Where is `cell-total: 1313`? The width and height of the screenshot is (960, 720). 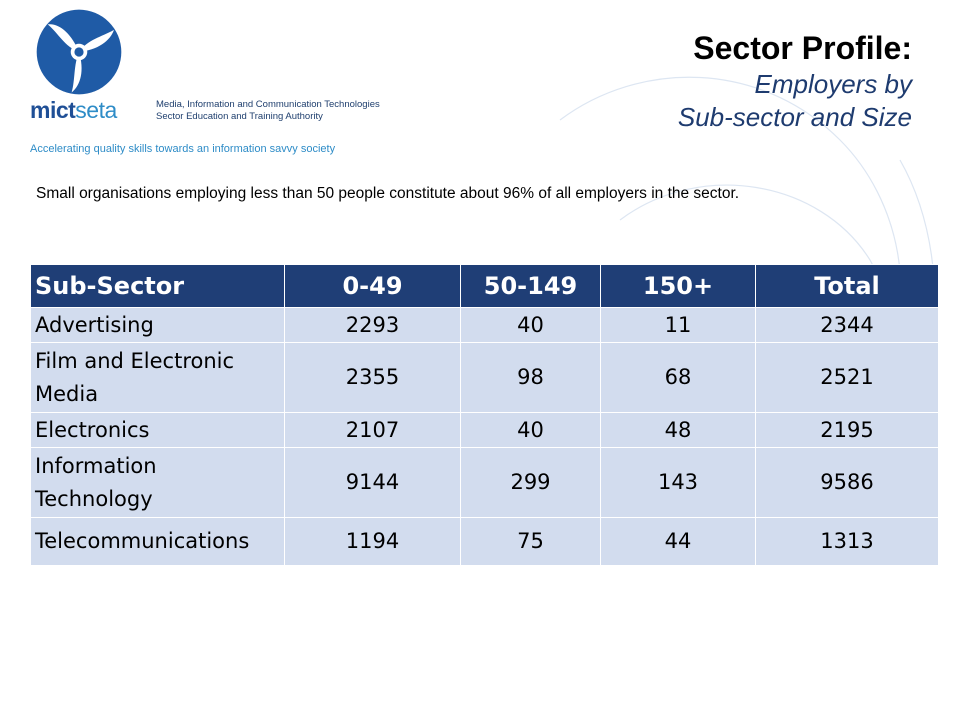
cell-total: 1313 is located at coordinates (847, 541).